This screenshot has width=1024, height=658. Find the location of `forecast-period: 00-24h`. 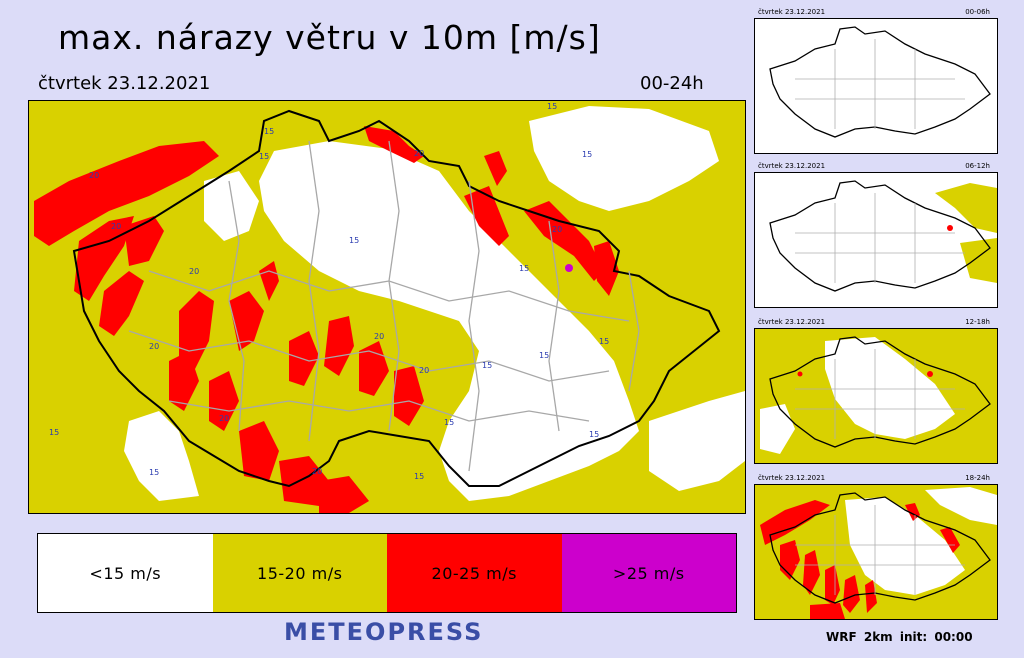

forecast-period: 00-24h is located at coordinates (672, 83).